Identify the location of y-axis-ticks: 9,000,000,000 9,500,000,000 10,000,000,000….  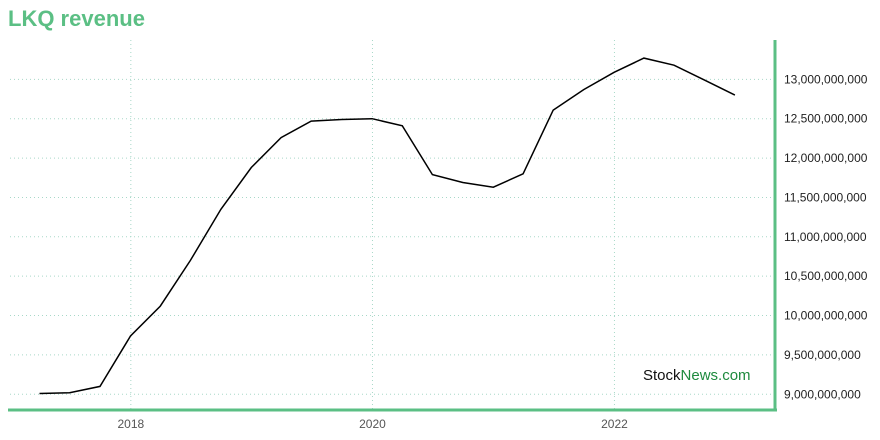
(826, 236).